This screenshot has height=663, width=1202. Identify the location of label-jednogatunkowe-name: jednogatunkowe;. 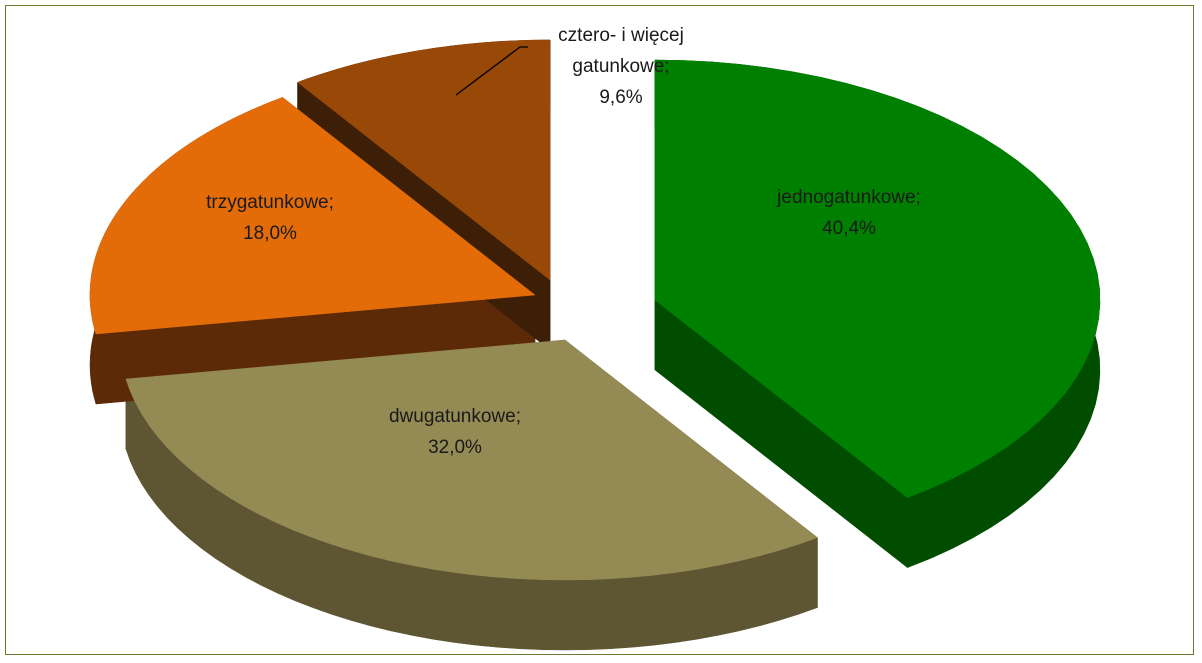
(848, 197).